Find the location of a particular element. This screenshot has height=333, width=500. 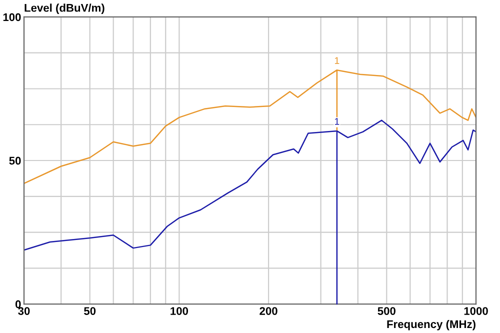

x-tick-label: 1000 is located at coordinates (476, 311).